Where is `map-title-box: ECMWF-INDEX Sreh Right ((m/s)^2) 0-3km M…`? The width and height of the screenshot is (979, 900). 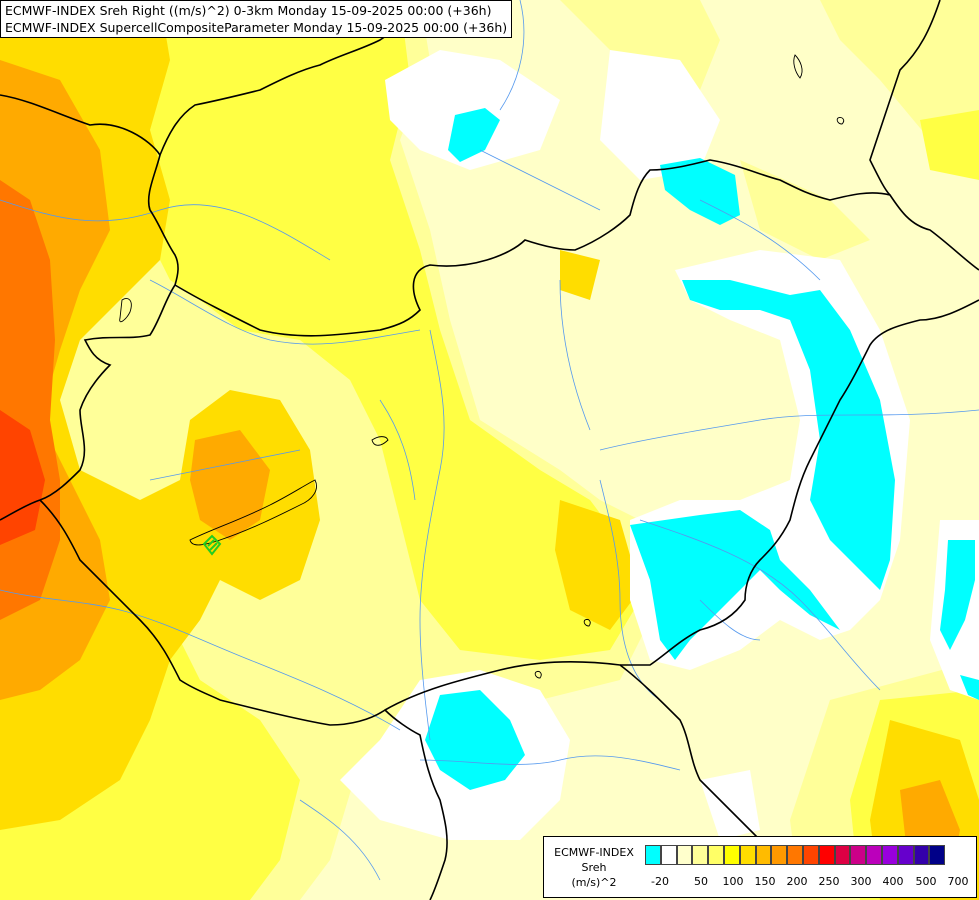
map-title-box: ECMWF-INDEX Sreh Right ((m/s)^2) 0-3km M… is located at coordinates (256, 19).